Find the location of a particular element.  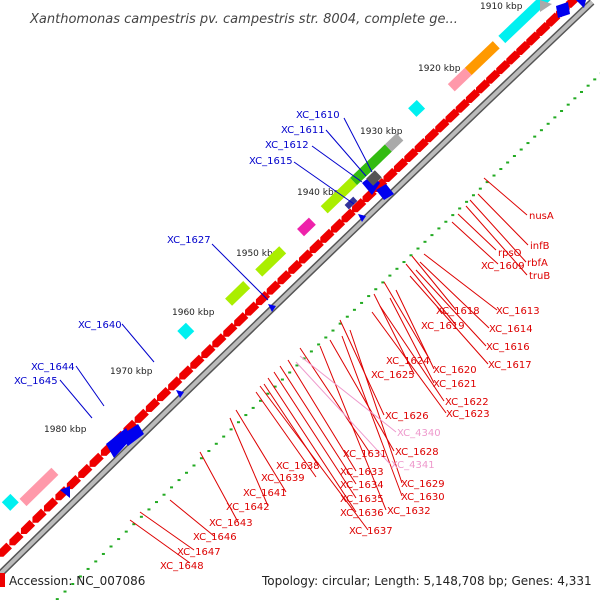

gene-label: infB is located at coordinates (540, 246).